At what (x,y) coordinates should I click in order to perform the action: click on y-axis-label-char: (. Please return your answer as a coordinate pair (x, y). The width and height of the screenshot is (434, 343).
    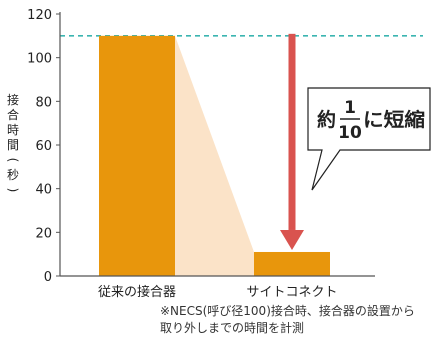
    Looking at the image, I should click on (13, 160).